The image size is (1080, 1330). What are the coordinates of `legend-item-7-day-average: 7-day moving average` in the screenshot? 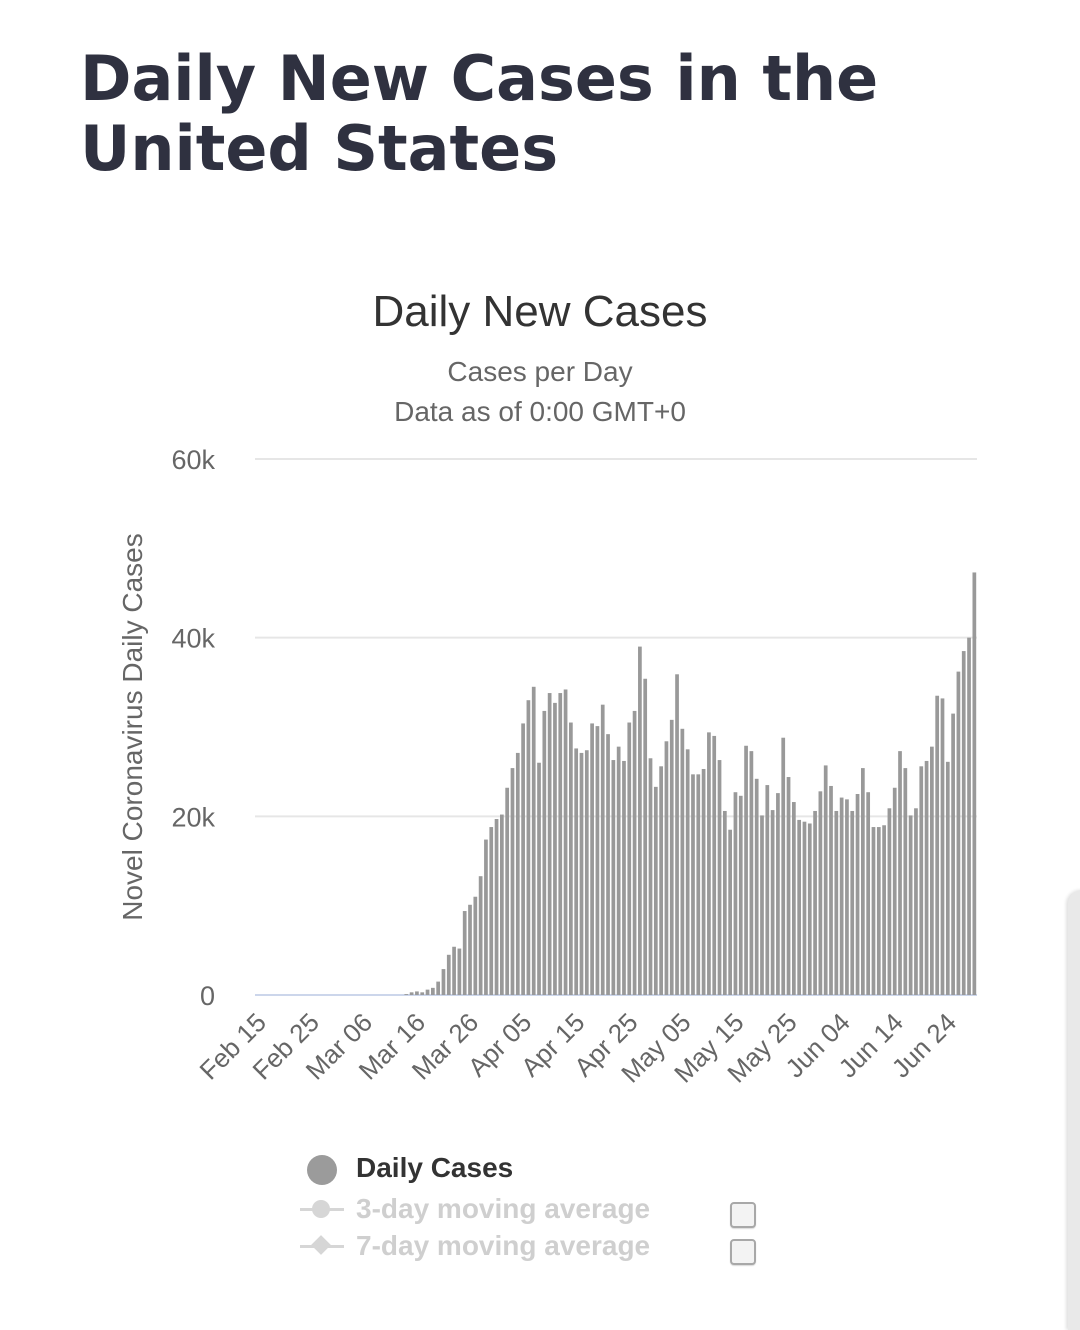 It's located at (528, 1246).